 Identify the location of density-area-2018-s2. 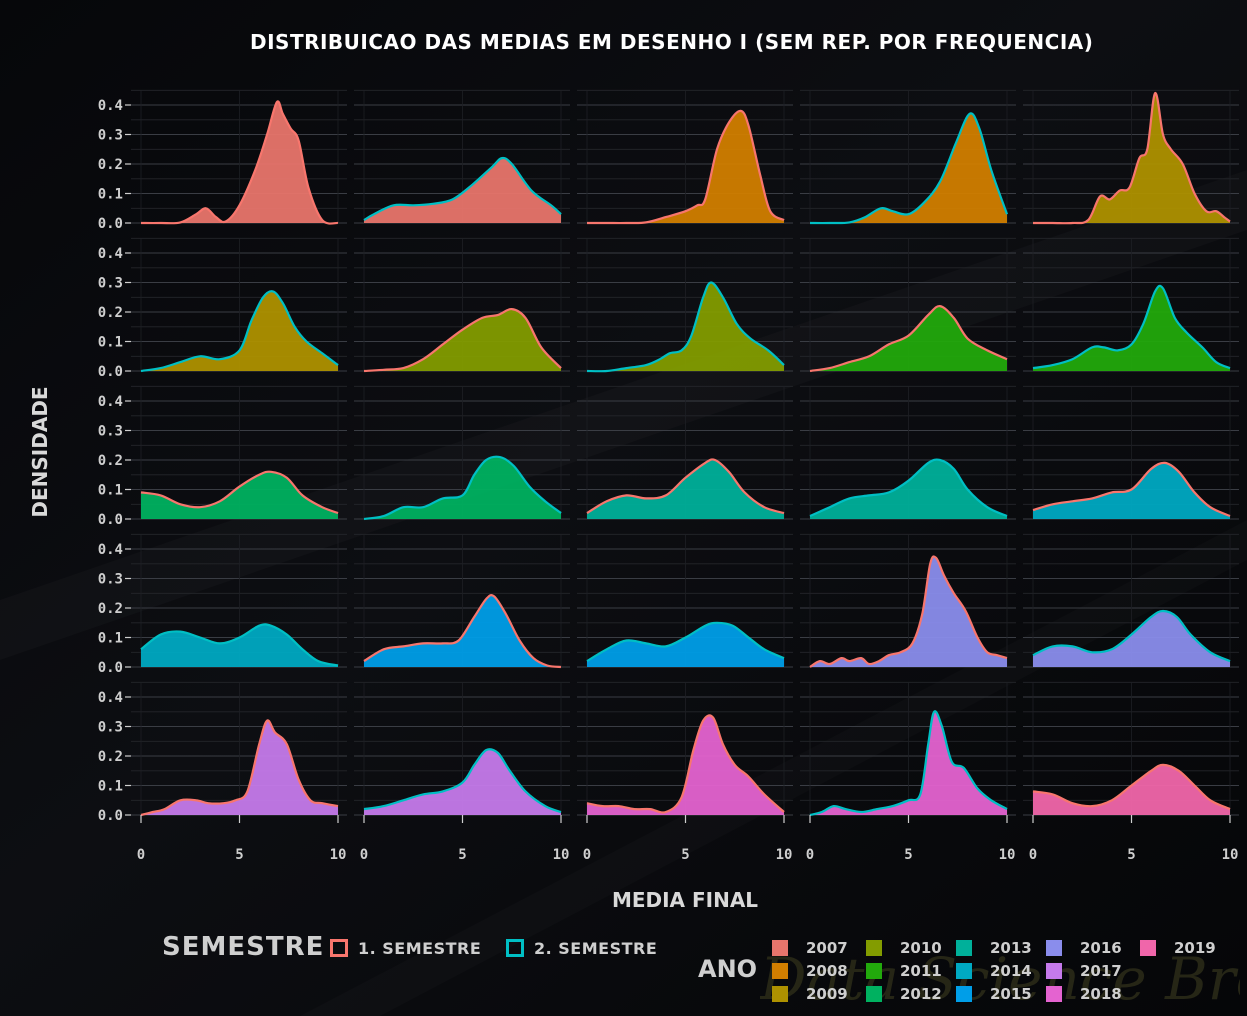
(908, 763).